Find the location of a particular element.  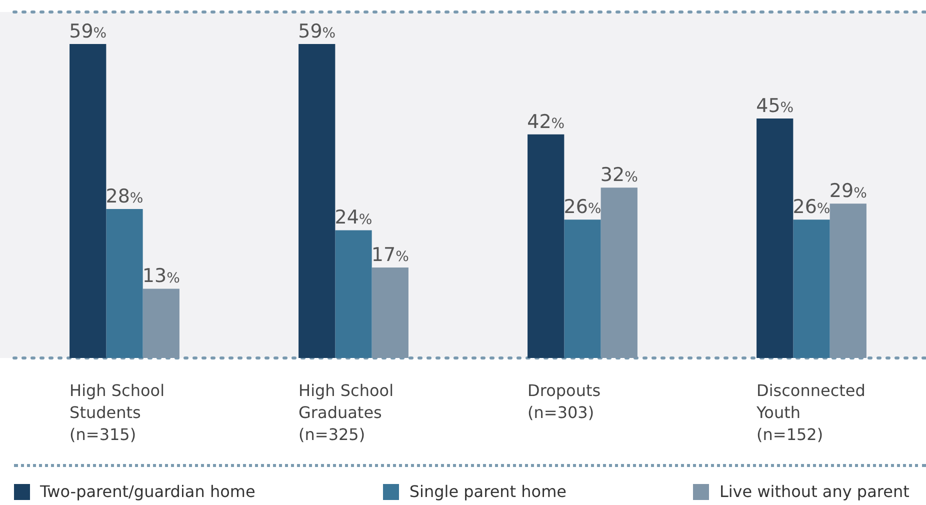

data-label: 24% is located at coordinates (353, 217).